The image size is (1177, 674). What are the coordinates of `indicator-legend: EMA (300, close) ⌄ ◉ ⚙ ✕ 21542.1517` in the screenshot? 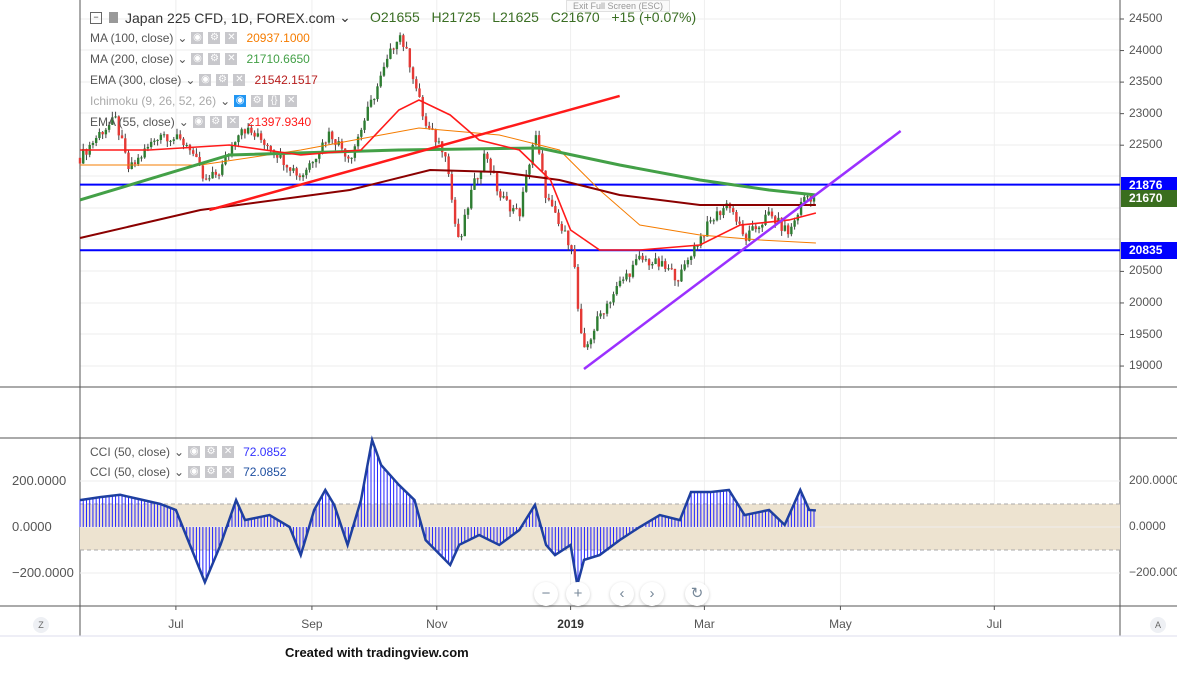 It's located at (204, 80).